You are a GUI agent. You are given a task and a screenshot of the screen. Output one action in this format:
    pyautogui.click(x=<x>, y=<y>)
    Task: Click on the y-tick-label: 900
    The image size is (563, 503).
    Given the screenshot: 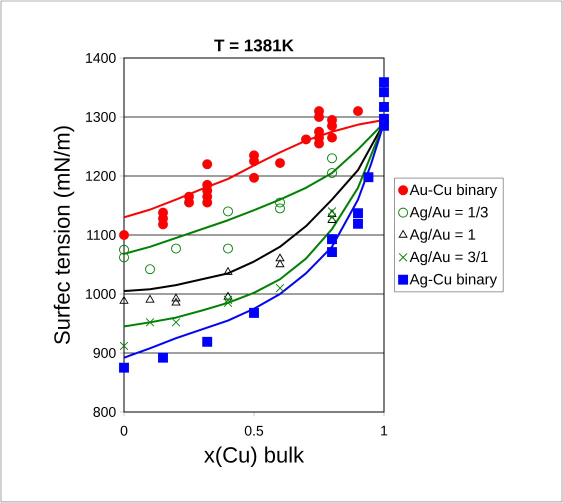 What is the action you would take?
    pyautogui.click(x=105, y=353)
    